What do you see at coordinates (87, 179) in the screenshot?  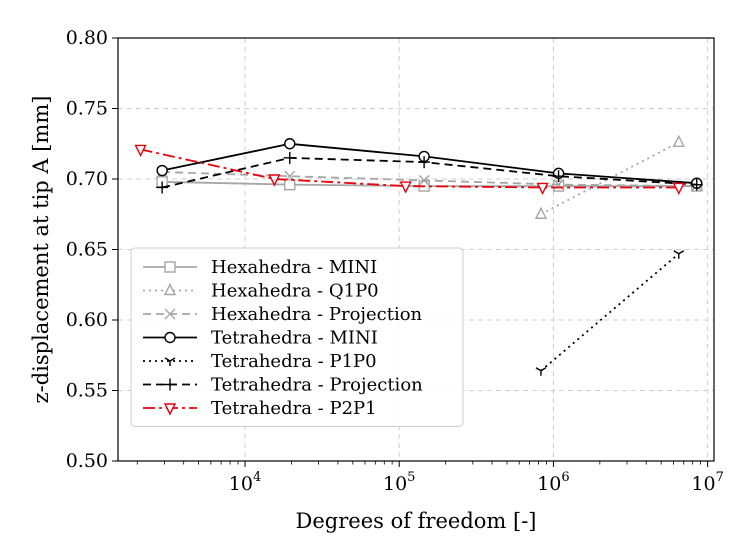 I see `y-tick-label: 0.70` at bounding box center [87, 179].